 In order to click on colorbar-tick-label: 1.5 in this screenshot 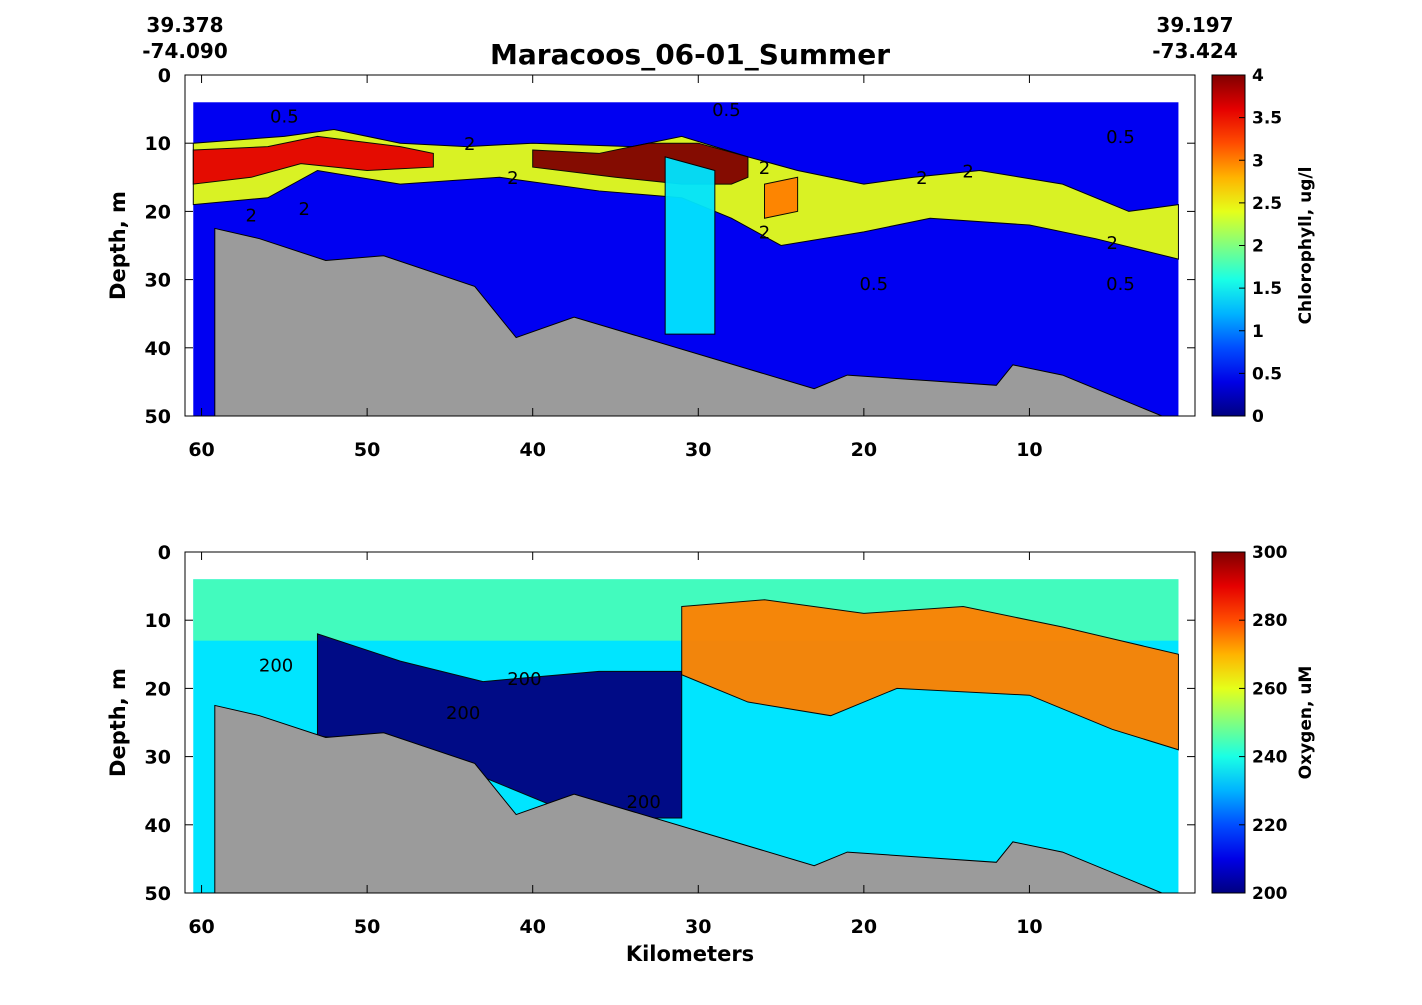, I will do `click(1267, 289)`.